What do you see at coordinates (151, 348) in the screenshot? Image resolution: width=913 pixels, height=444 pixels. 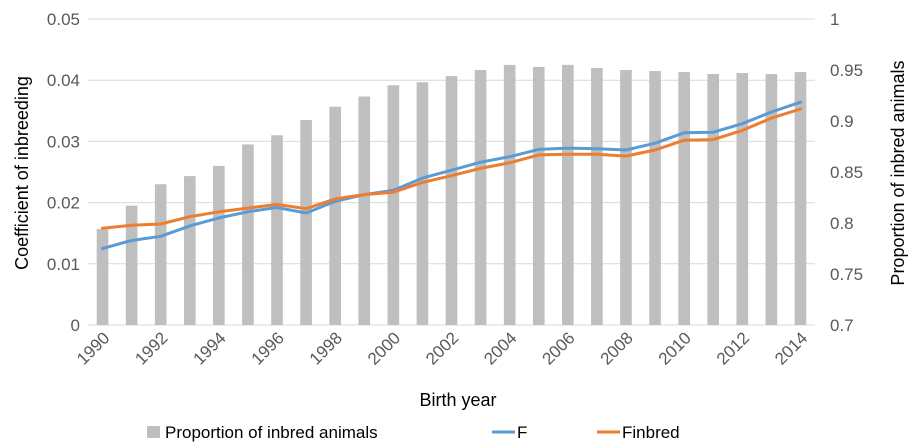 I see `x-tick-label: 1992` at bounding box center [151, 348].